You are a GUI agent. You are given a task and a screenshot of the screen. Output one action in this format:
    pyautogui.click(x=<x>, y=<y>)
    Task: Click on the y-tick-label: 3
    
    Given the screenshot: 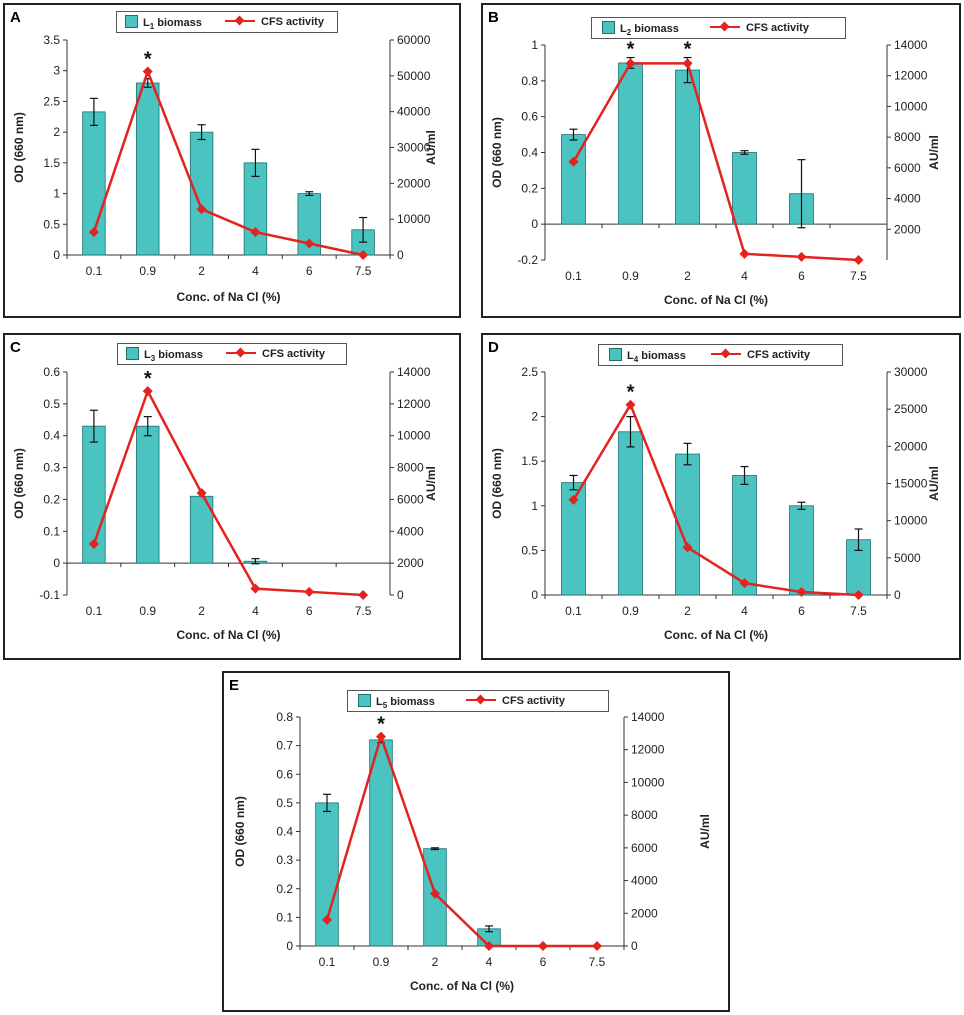 What is the action you would take?
    pyautogui.click(x=56, y=71)
    